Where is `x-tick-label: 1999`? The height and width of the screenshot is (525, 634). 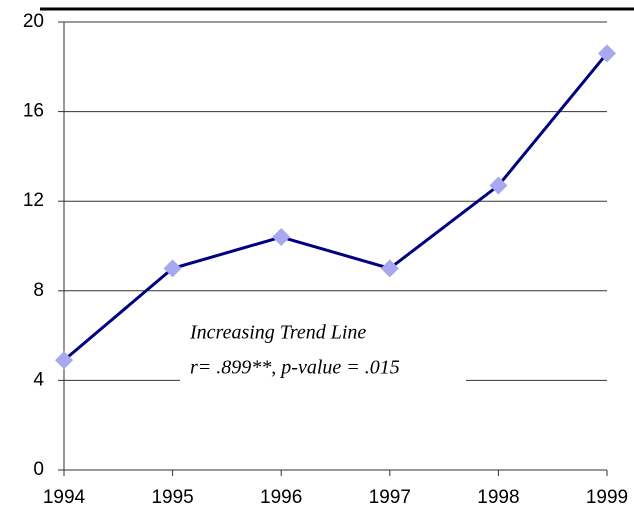 x-tick-label: 1999 is located at coordinates (607, 497).